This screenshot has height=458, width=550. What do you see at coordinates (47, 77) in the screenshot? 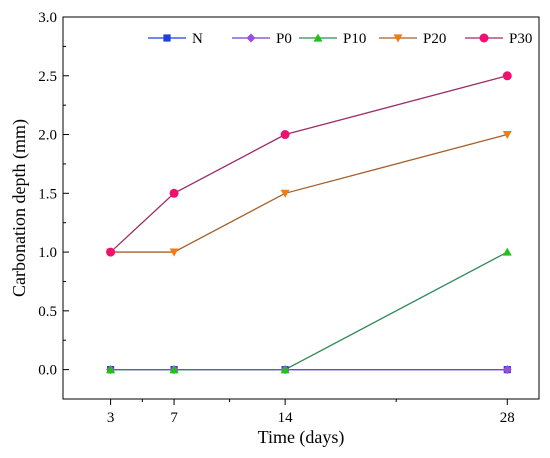
I see `y-tick-label: 2.5` at bounding box center [47, 77].